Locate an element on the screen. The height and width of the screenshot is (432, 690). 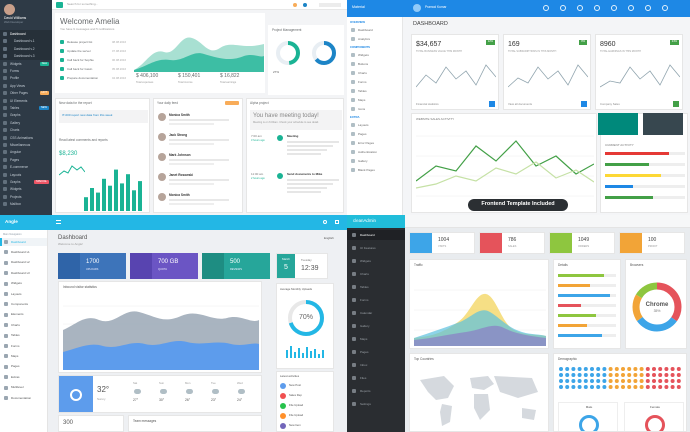
stat-tile: 500 REVIEWS is located at coordinates (236, 266).